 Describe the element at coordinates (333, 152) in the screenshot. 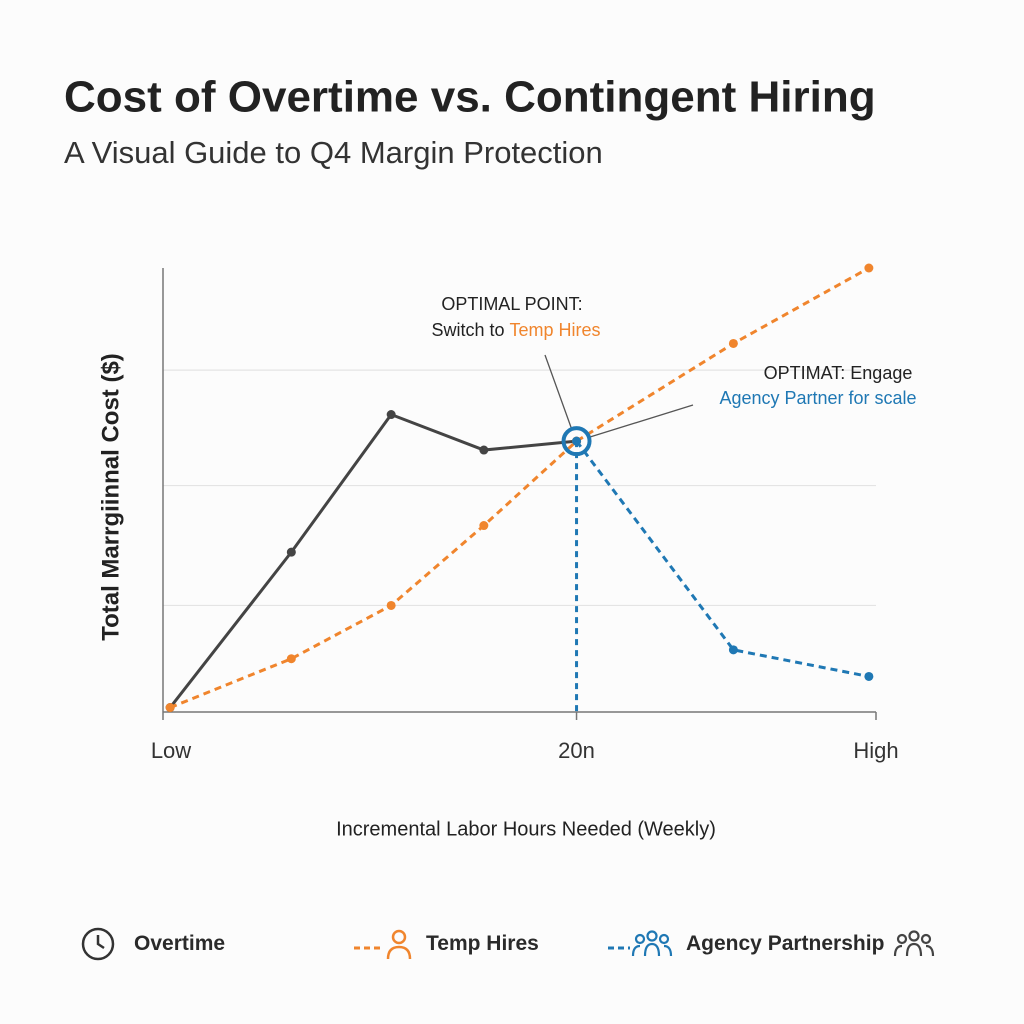

I see `chart-subtitle: A Visual Guide to Q4 Margin Protection` at that location.